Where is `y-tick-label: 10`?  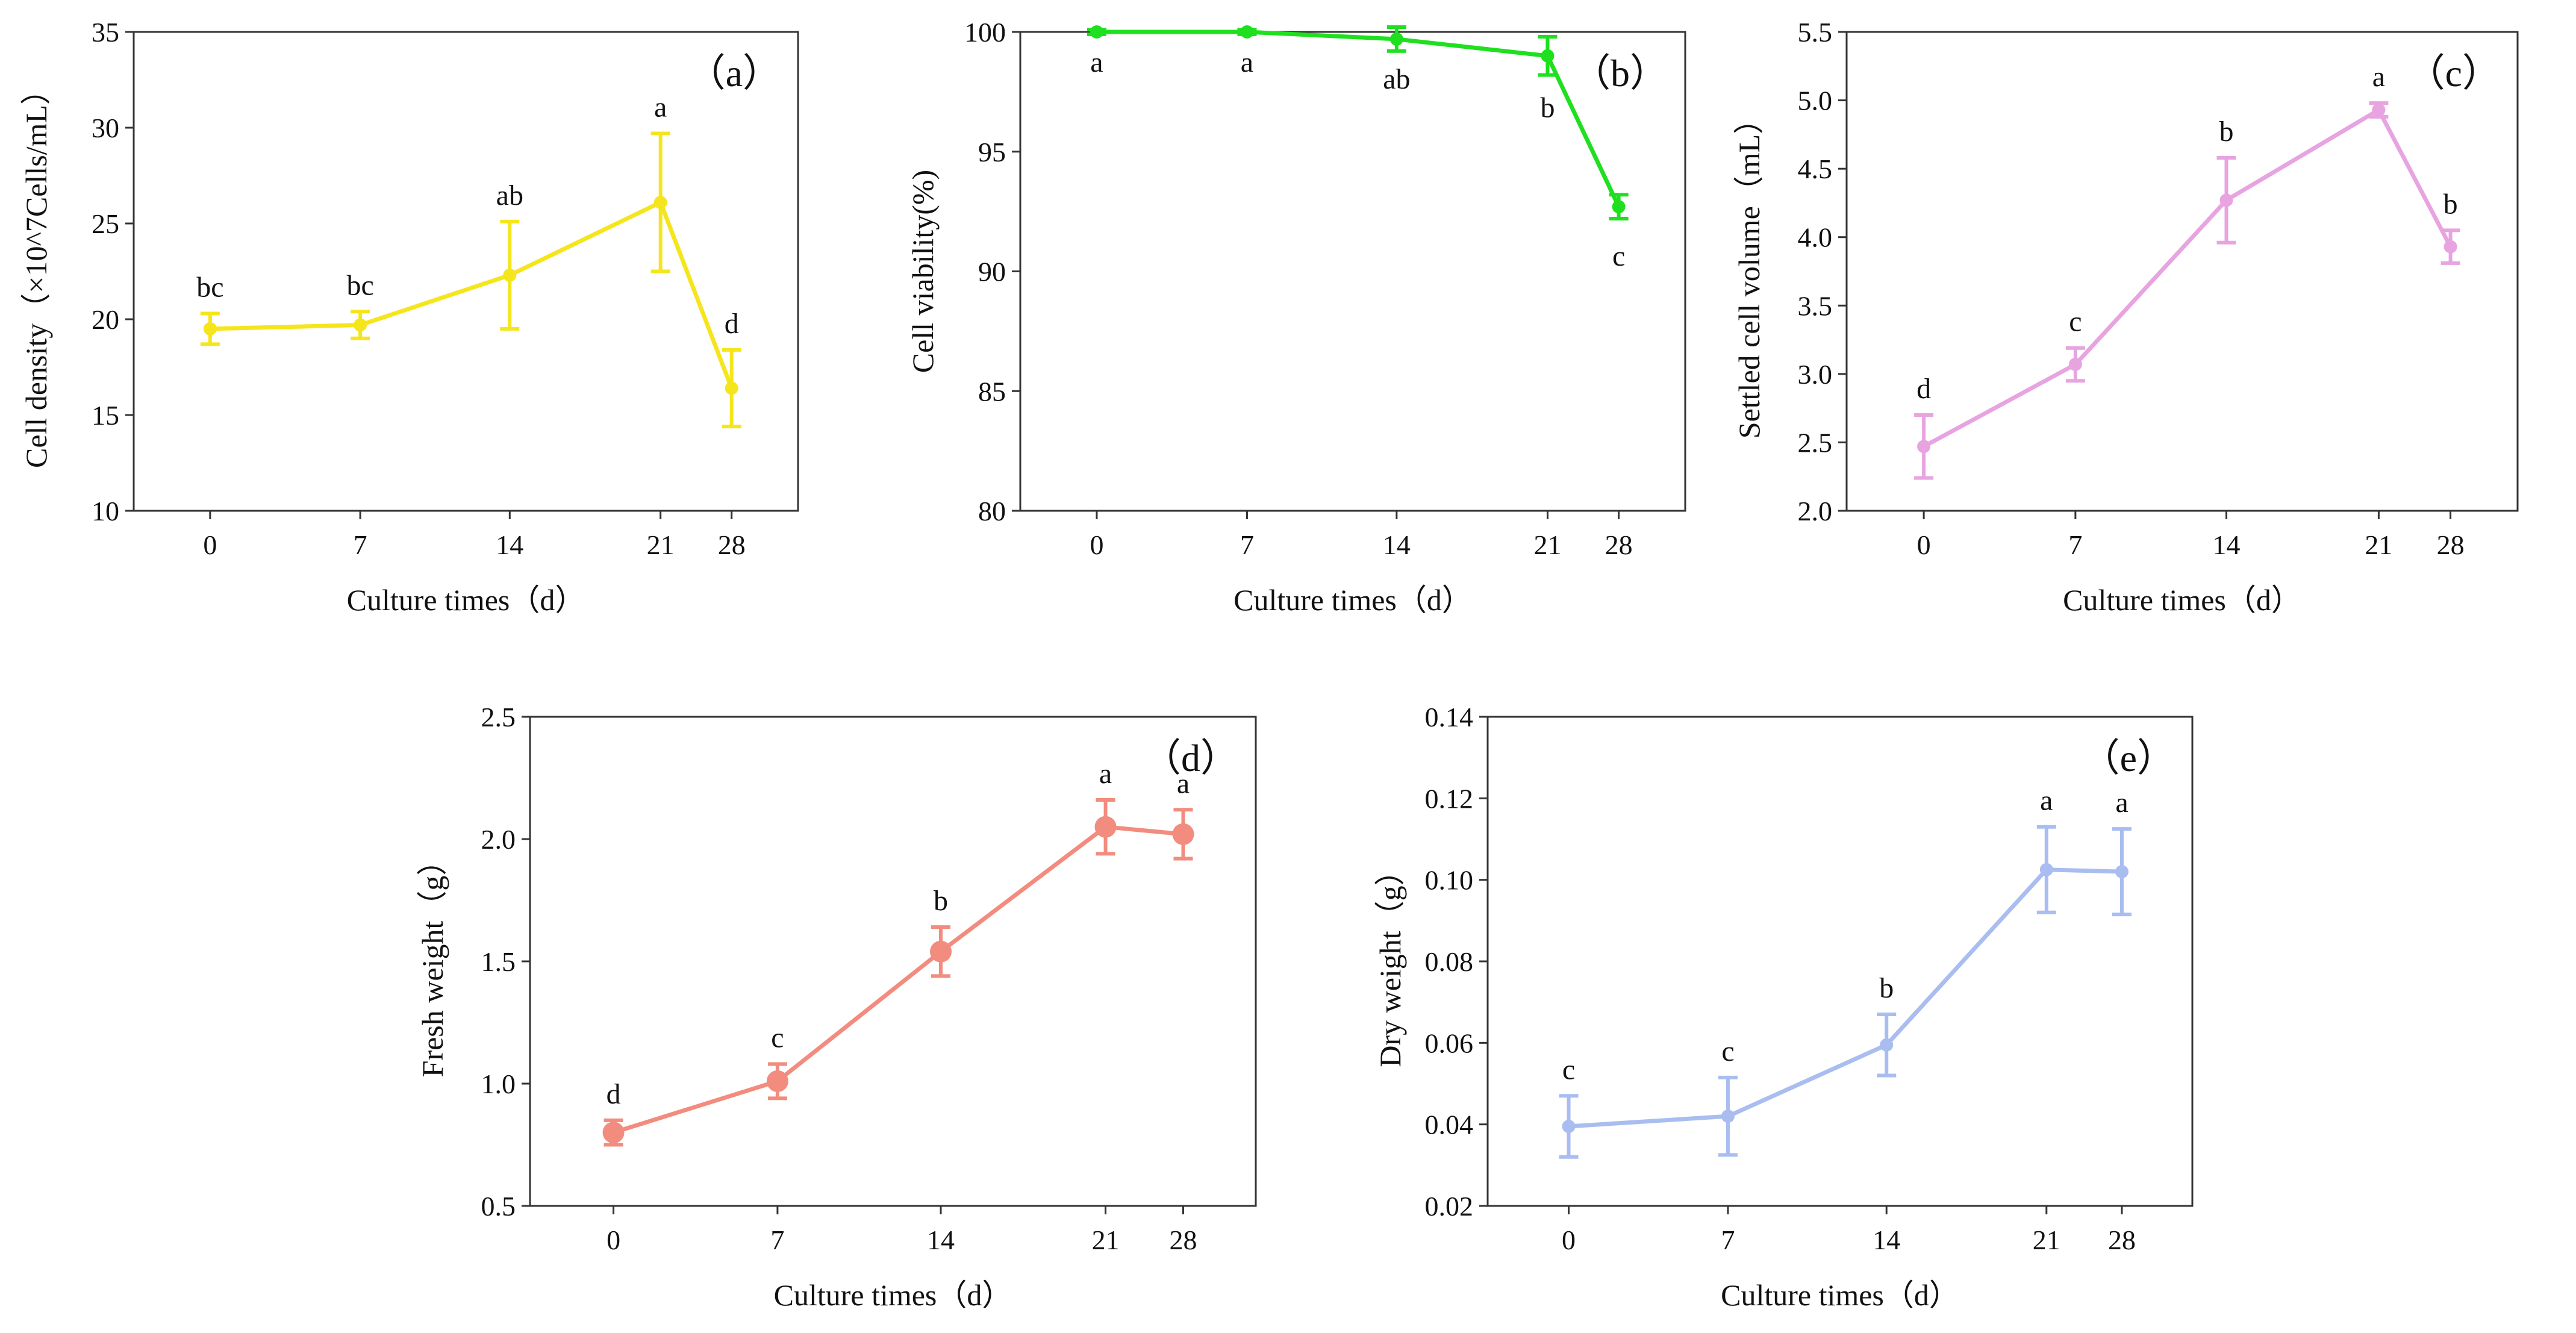
y-tick-label: 10 is located at coordinates (105, 511).